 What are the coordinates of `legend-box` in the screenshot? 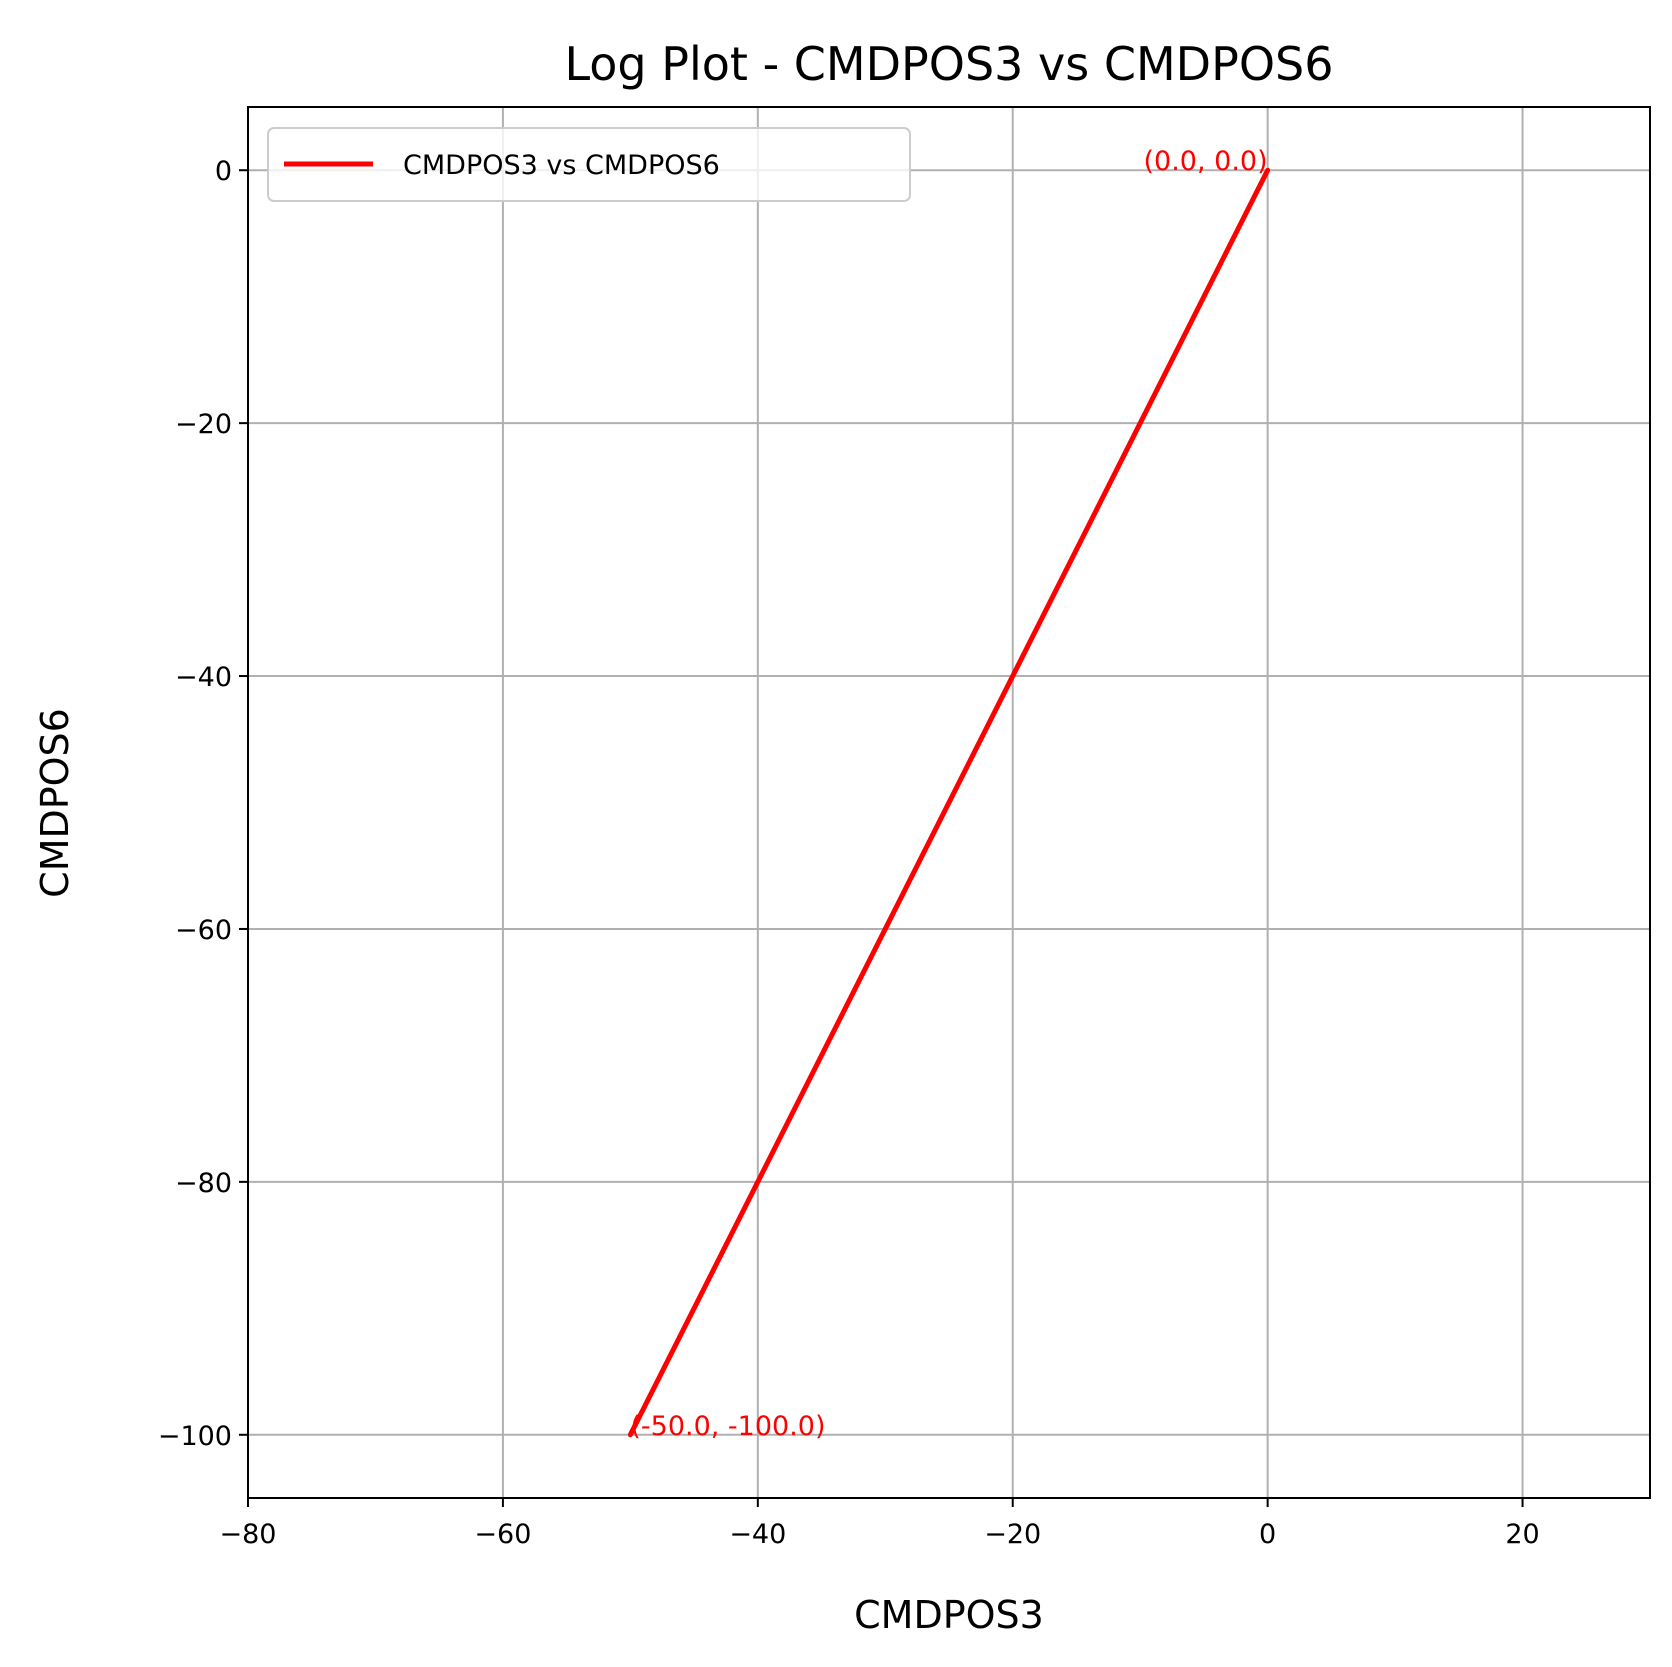 It's located at (589, 164).